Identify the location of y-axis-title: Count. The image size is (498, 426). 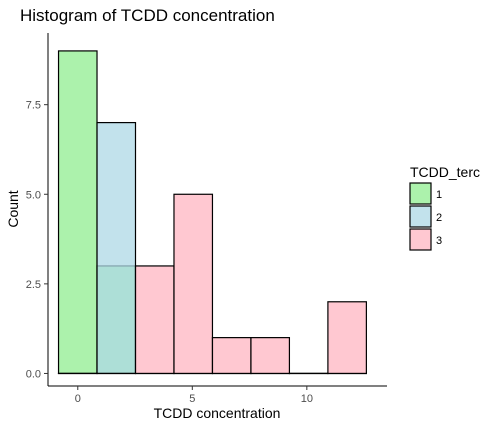
(13, 208).